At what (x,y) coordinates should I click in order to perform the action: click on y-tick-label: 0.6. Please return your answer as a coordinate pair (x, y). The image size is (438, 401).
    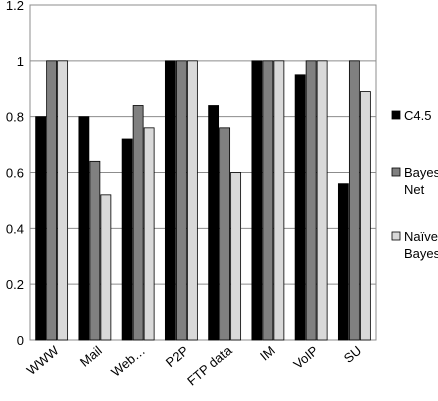
    Looking at the image, I should click on (15, 173).